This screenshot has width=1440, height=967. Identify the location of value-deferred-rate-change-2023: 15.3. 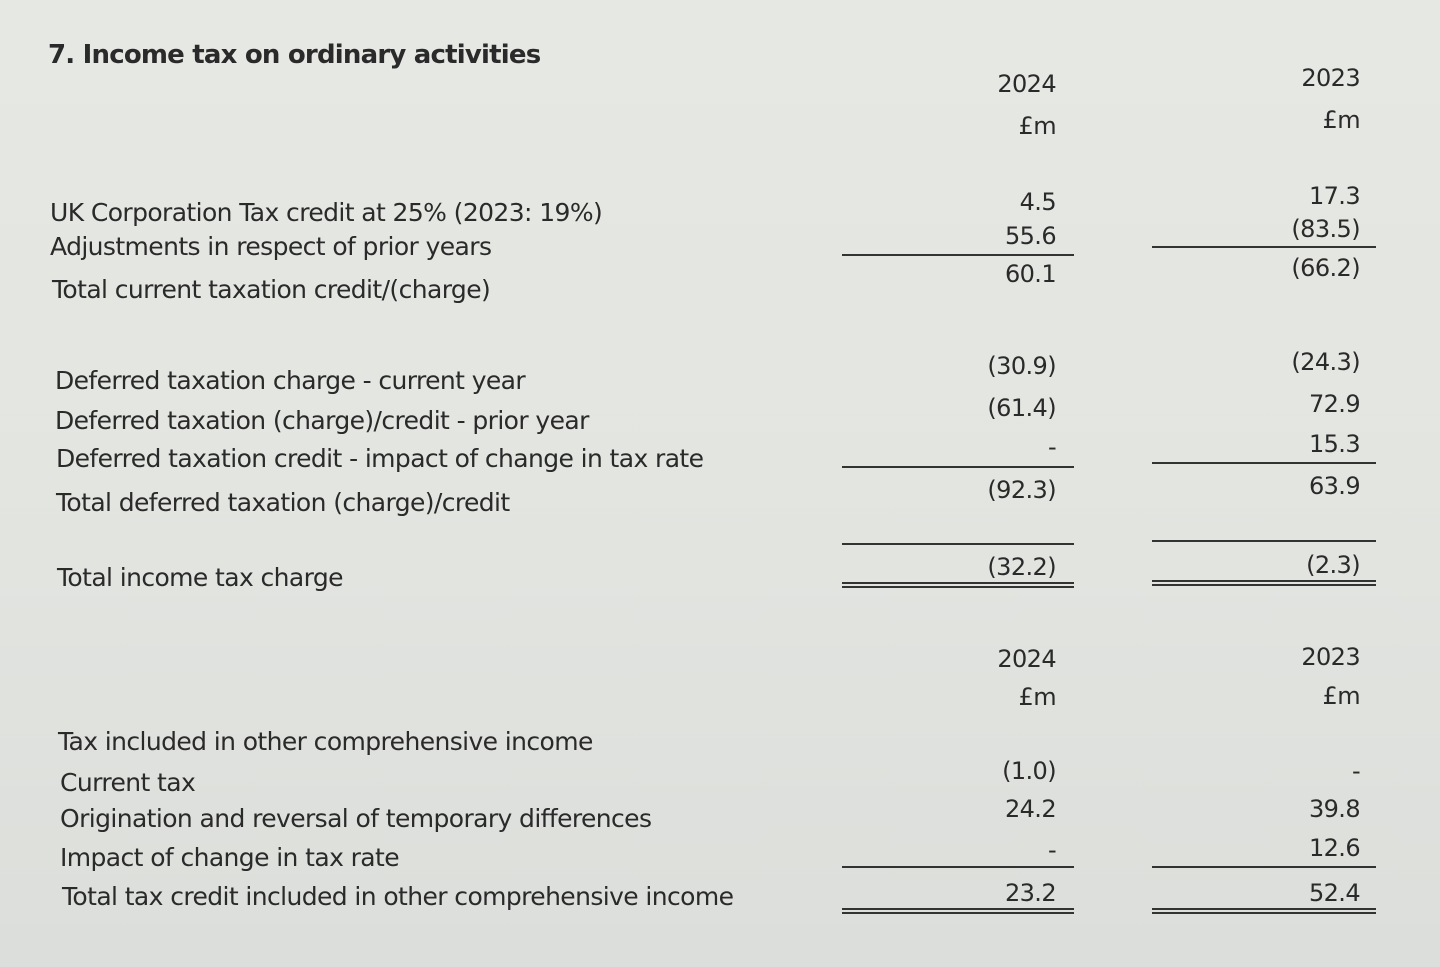
(1334, 444).